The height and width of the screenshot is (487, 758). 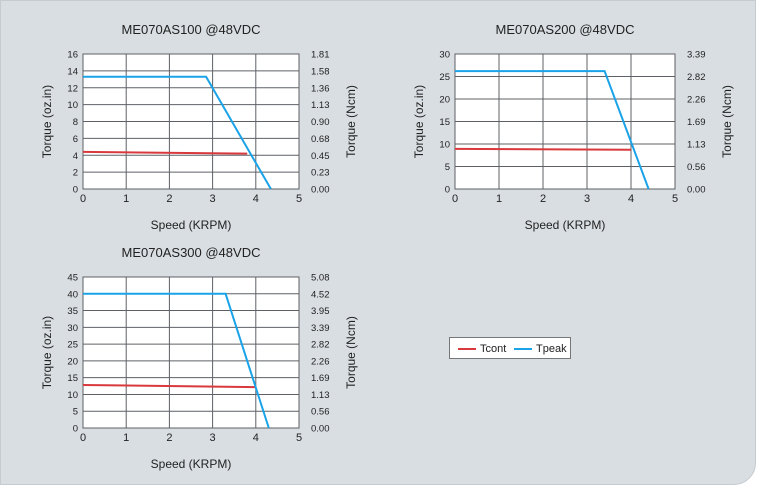 What do you see at coordinates (320, 122) in the screenshot?
I see `y2-tick-label: 0.90` at bounding box center [320, 122].